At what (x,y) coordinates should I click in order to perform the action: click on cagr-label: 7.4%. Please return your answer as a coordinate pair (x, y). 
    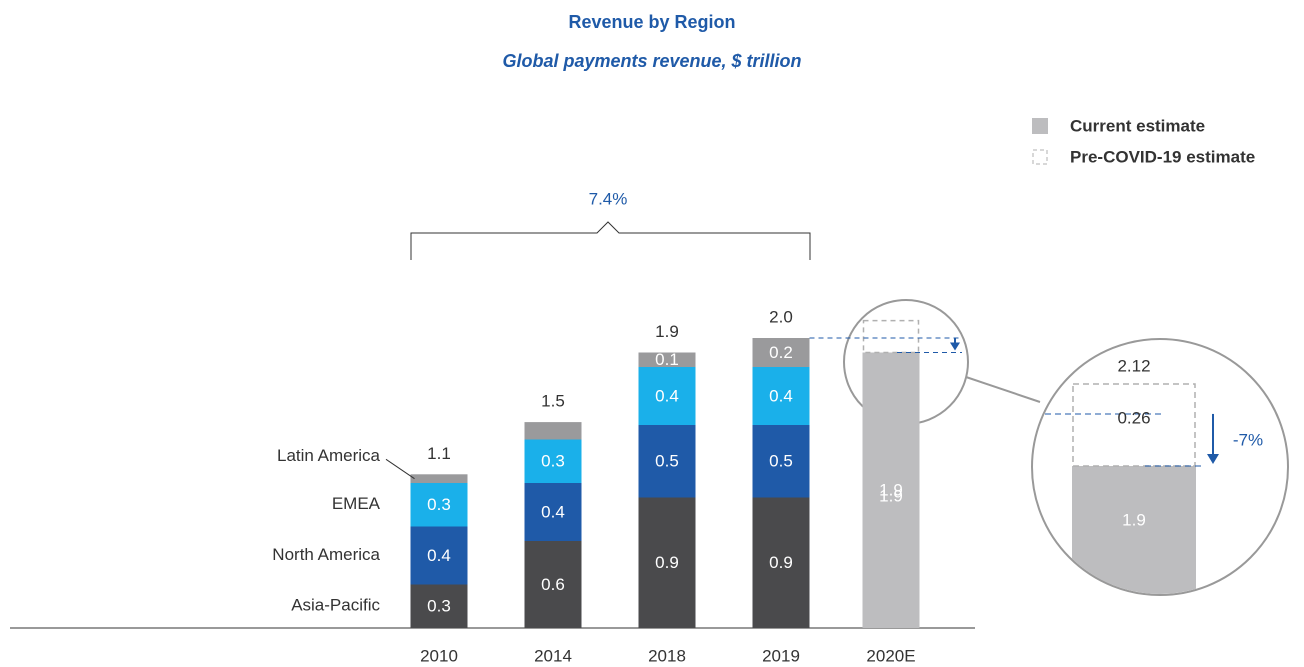
    Looking at the image, I should click on (608, 198).